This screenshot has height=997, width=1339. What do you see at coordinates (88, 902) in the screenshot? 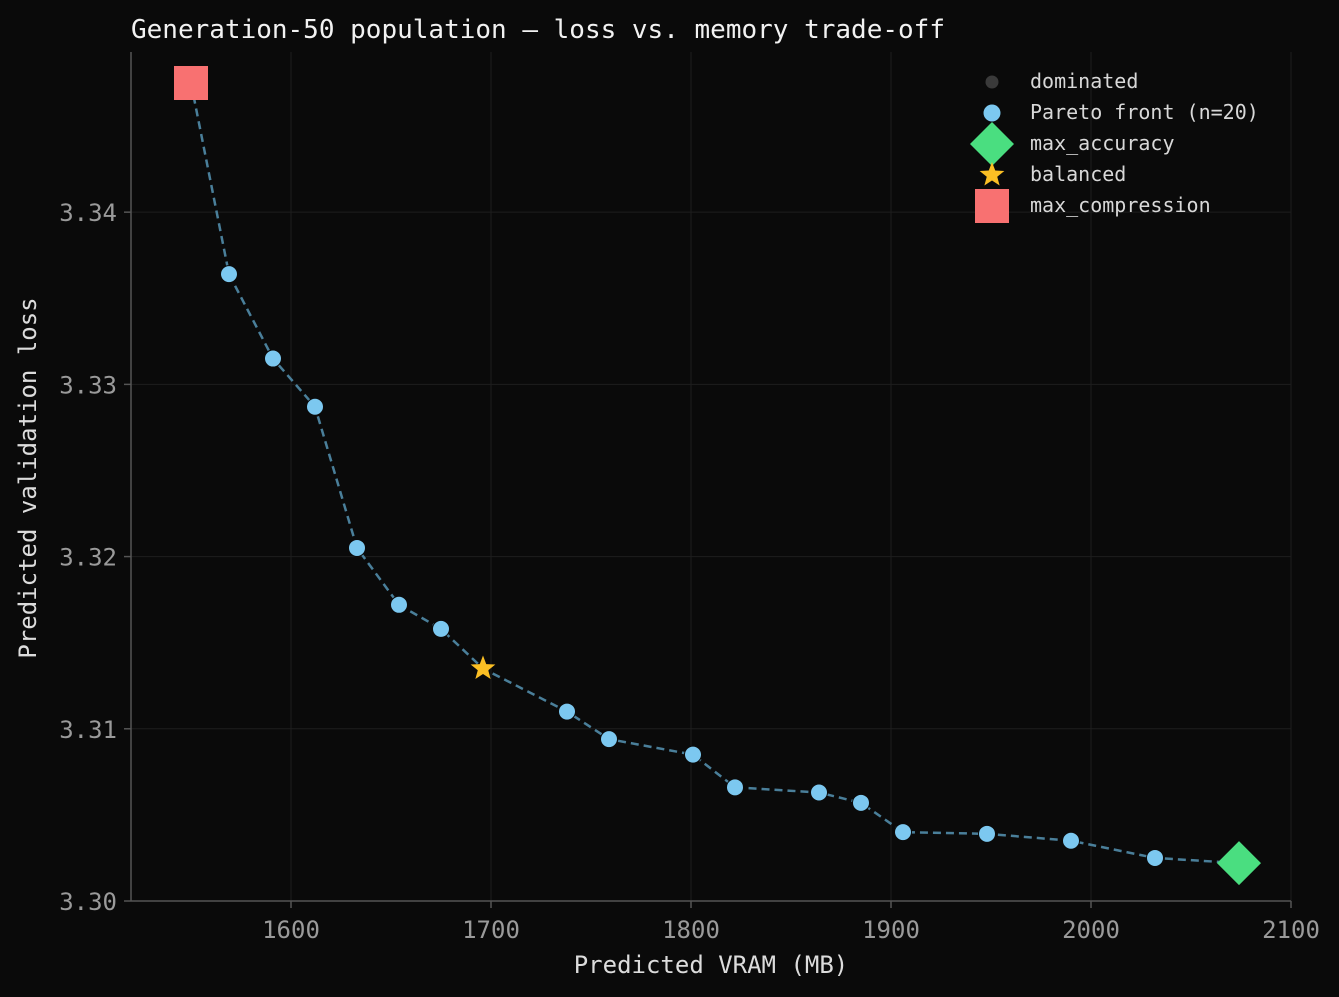
I see `y-tick-label: 3.30` at bounding box center [88, 902].